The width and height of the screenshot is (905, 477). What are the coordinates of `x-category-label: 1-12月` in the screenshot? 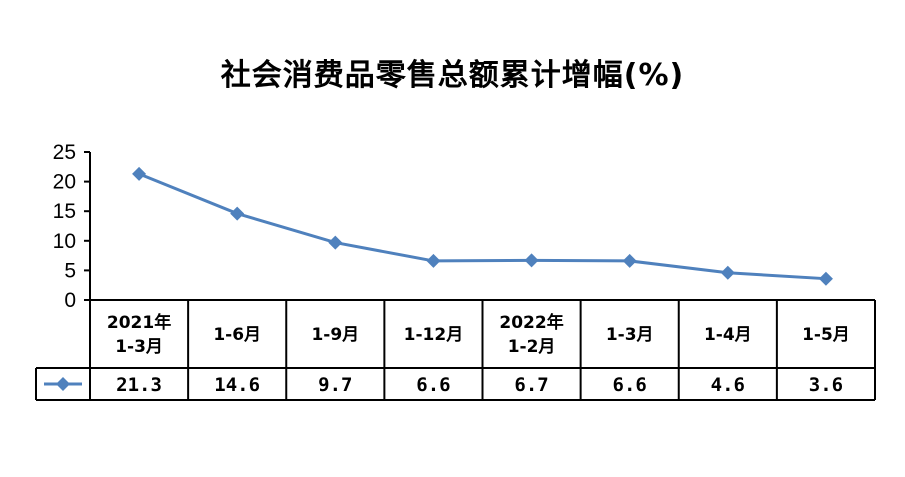 It's located at (434, 335).